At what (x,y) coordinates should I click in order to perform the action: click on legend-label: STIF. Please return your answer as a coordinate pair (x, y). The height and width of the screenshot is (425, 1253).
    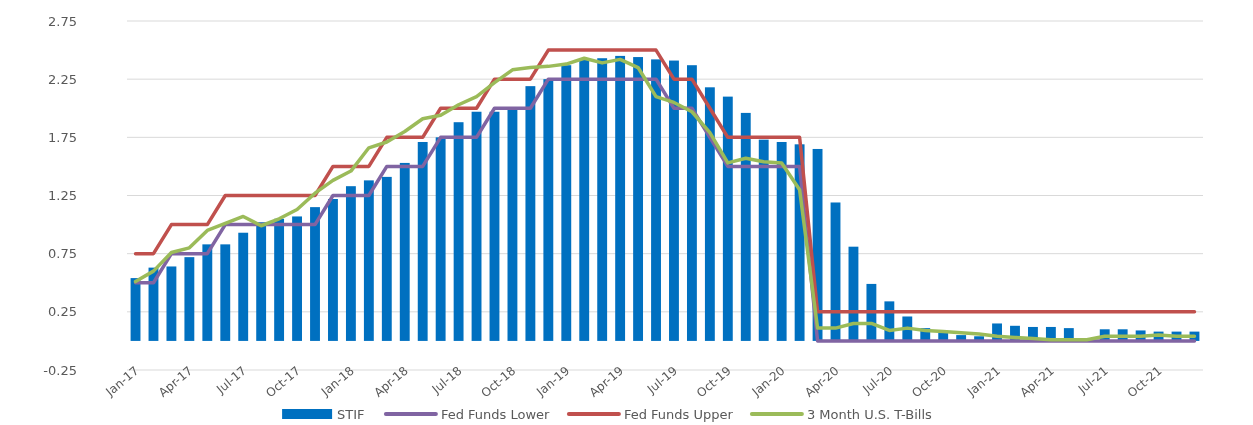
    Looking at the image, I should click on (351, 414).